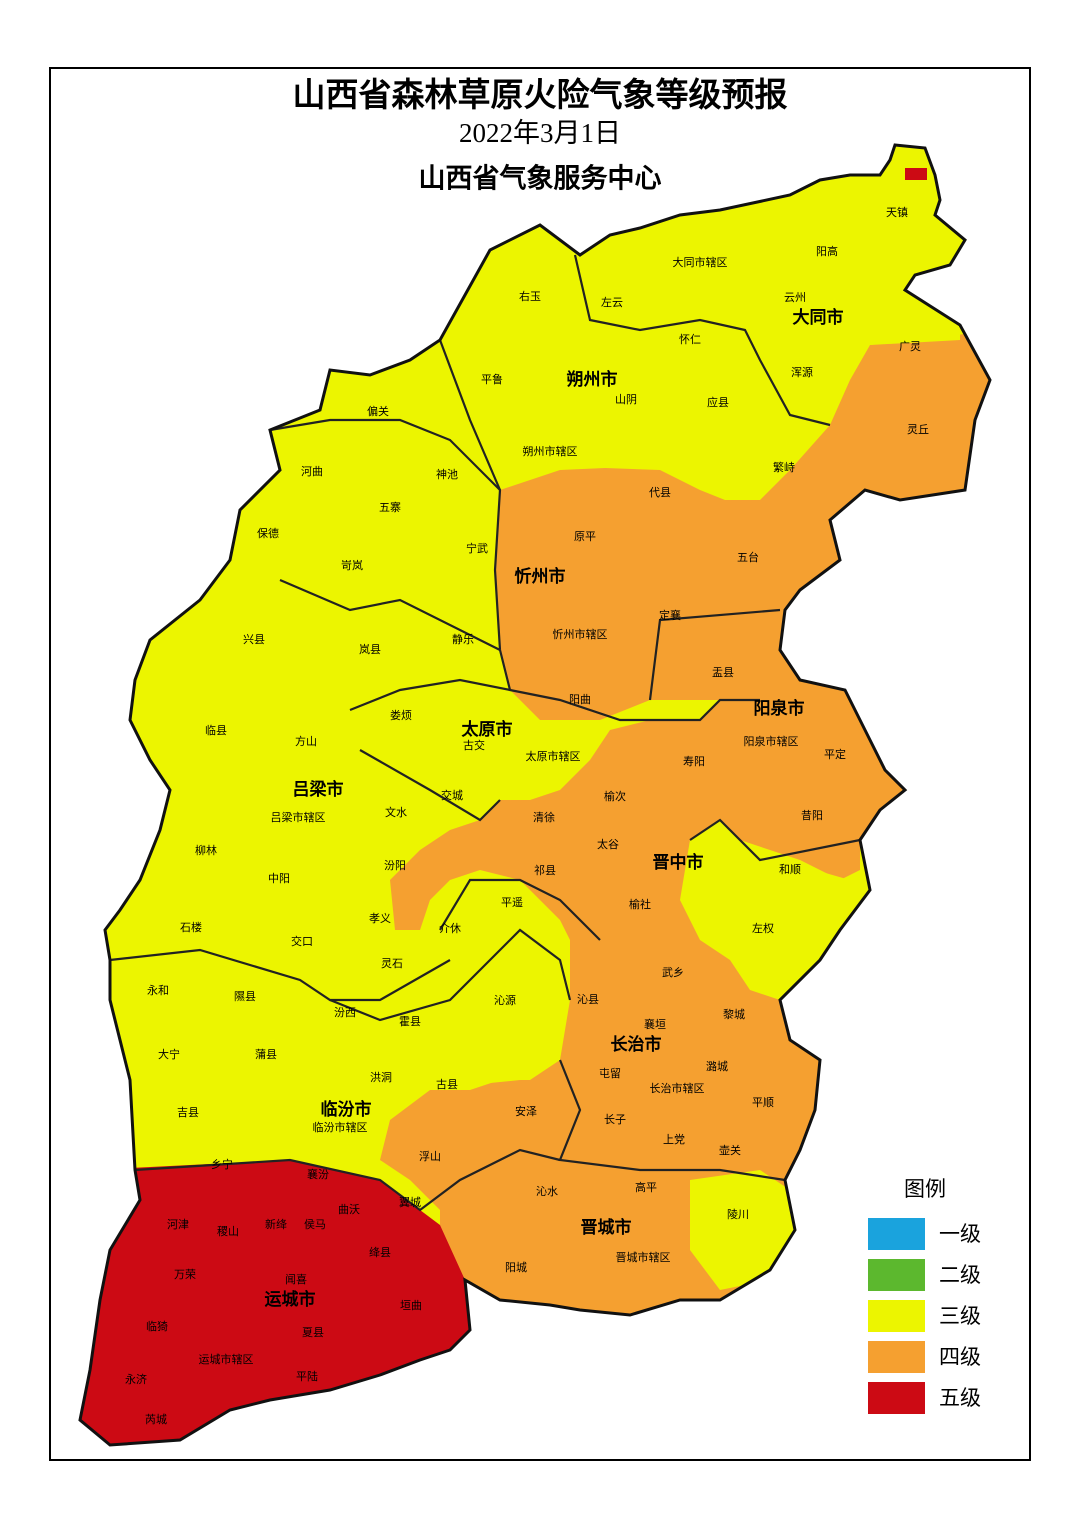  What do you see at coordinates (463, 639) in the screenshot?
I see `county-label: 静乐` at bounding box center [463, 639].